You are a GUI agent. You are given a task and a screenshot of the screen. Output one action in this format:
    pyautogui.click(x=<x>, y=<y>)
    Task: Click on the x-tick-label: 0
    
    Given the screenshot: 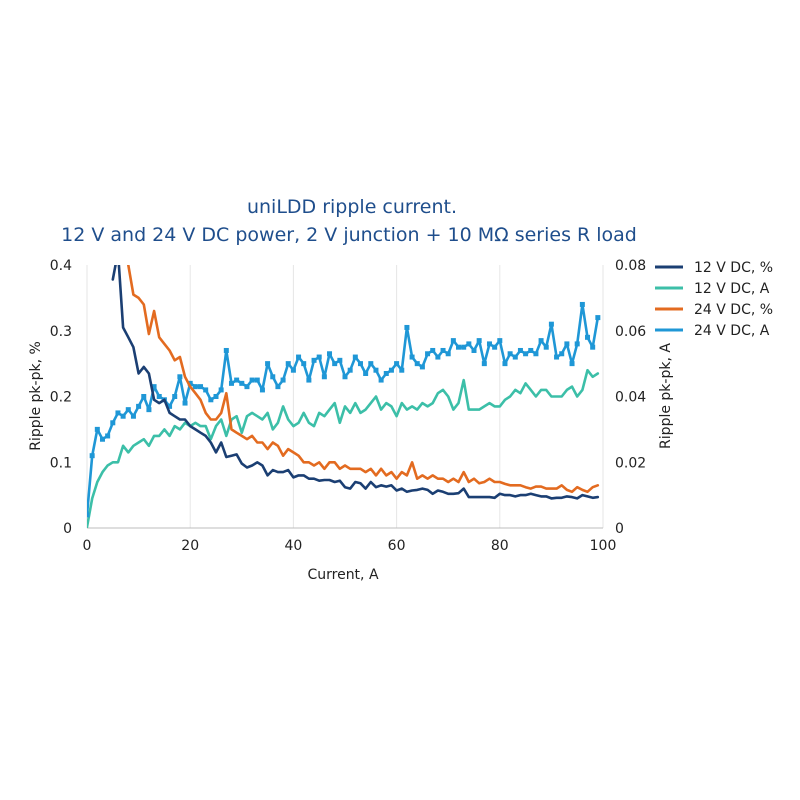 What is the action you would take?
    pyautogui.click(x=87, y=546)
    